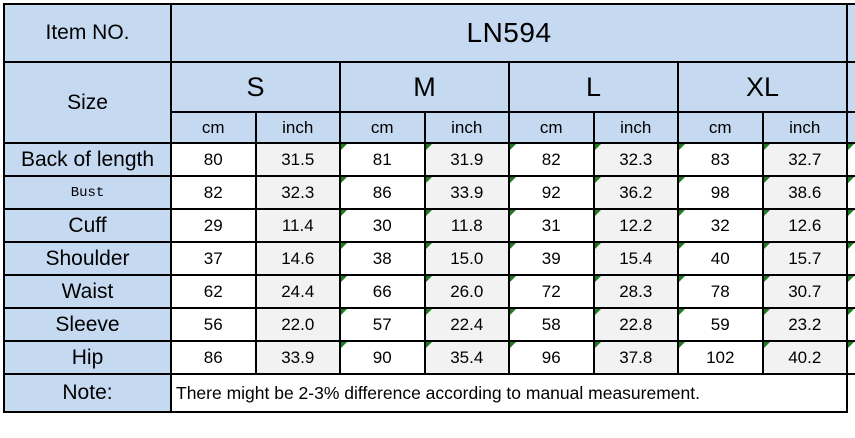 The height and width of the screenshot is (438, 855). I want to click on row-label: Sleeve, so click(87, 324).